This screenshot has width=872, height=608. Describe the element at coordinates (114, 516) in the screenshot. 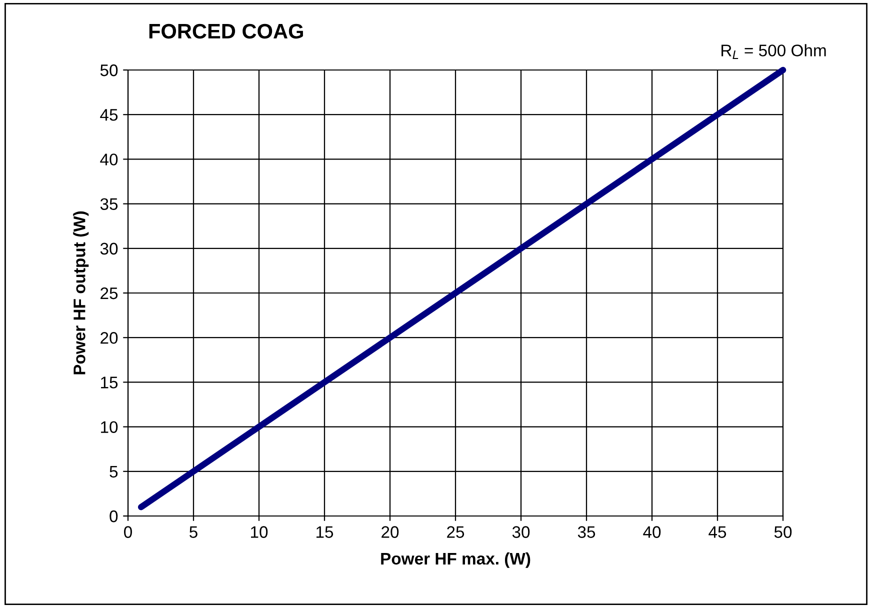

I see `y-tick-label: 0` at that location.